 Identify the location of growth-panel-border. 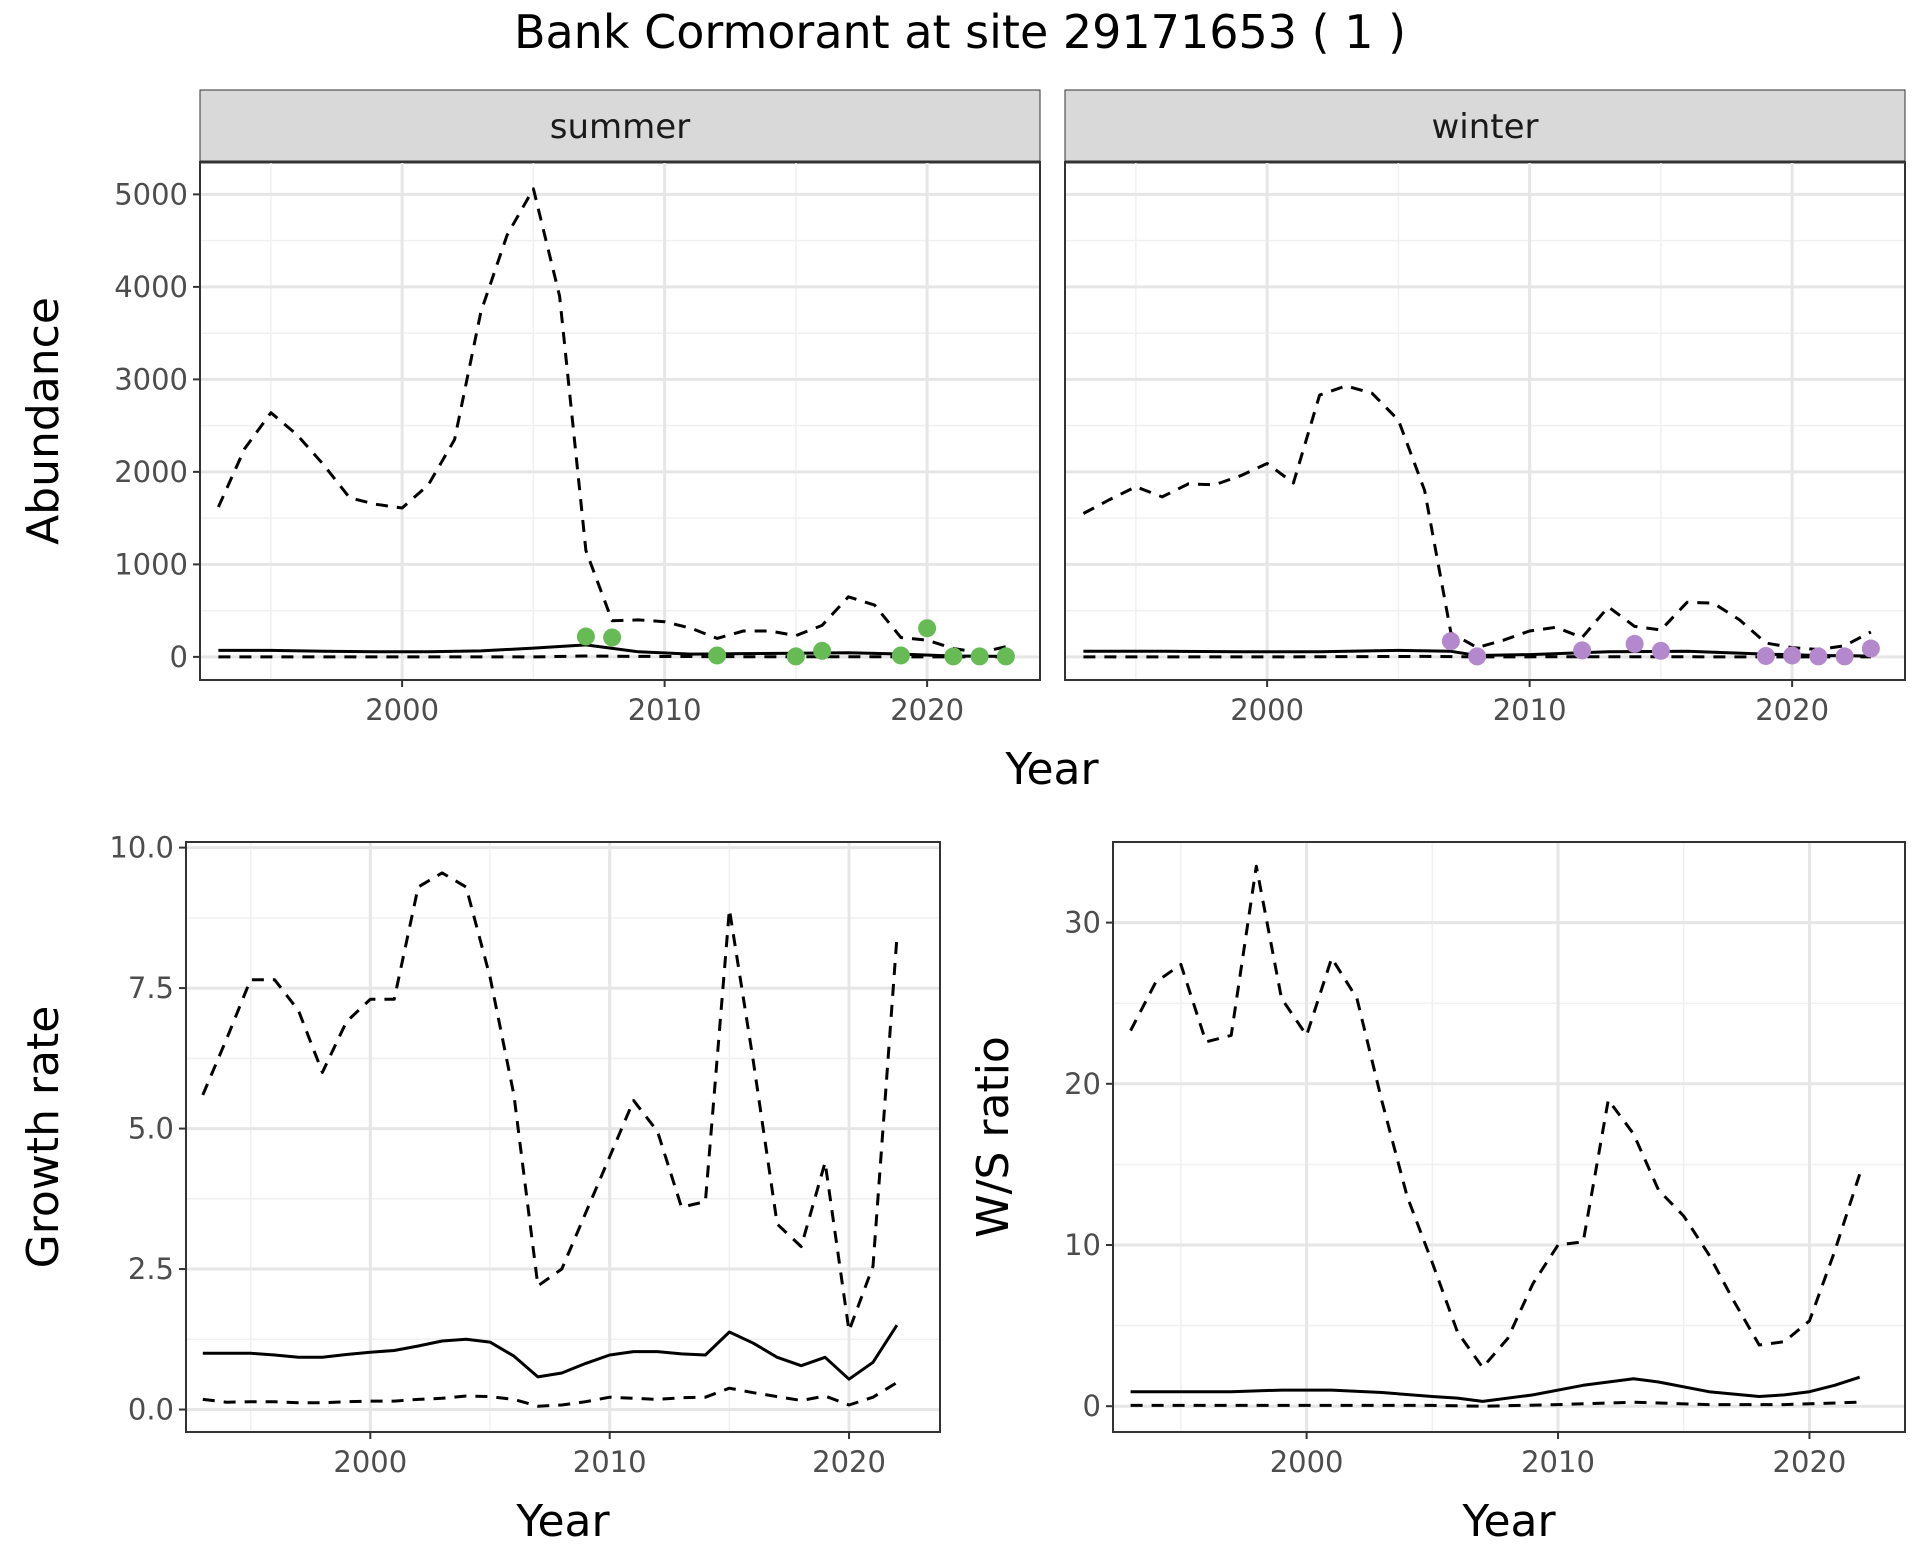
(563, 1137).